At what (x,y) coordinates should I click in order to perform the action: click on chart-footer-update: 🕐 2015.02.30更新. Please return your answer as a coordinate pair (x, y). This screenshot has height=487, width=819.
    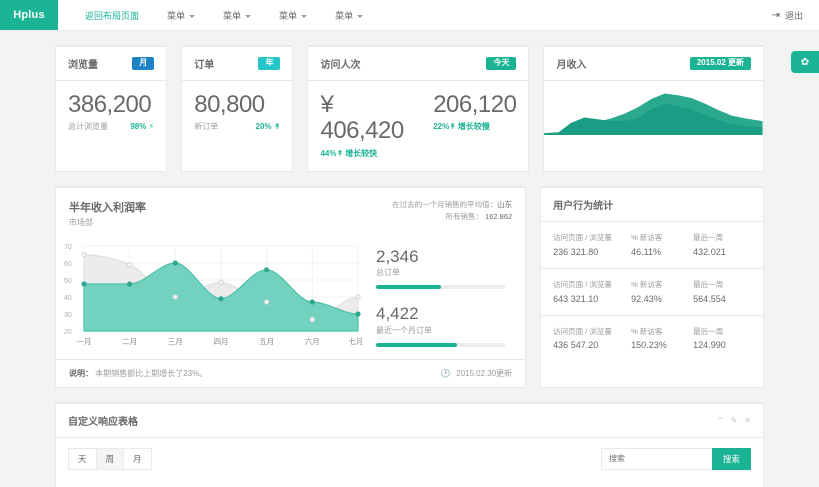
    Looking at the image, I should click on (476, 373).